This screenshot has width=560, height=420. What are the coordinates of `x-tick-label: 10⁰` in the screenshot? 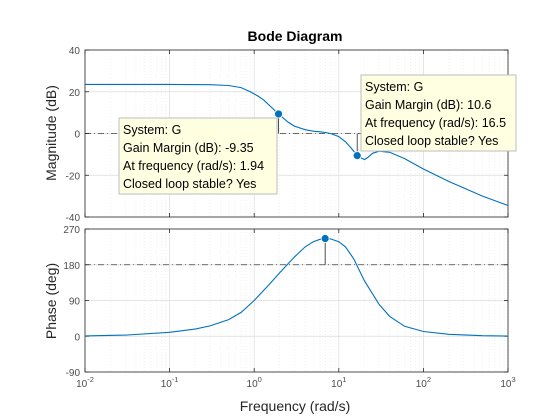 It's located at (254, 382).